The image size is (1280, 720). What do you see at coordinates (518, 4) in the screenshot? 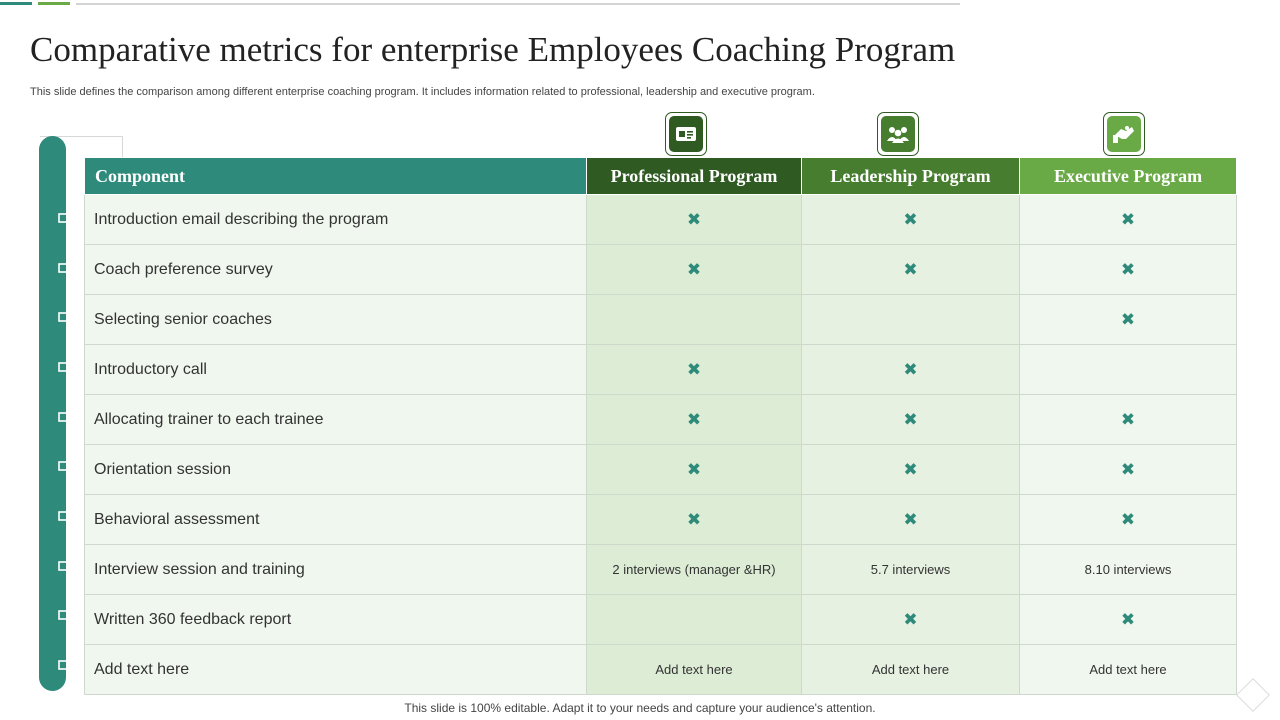
I see `accent-segment-grey` at bounding box center [518, 4].